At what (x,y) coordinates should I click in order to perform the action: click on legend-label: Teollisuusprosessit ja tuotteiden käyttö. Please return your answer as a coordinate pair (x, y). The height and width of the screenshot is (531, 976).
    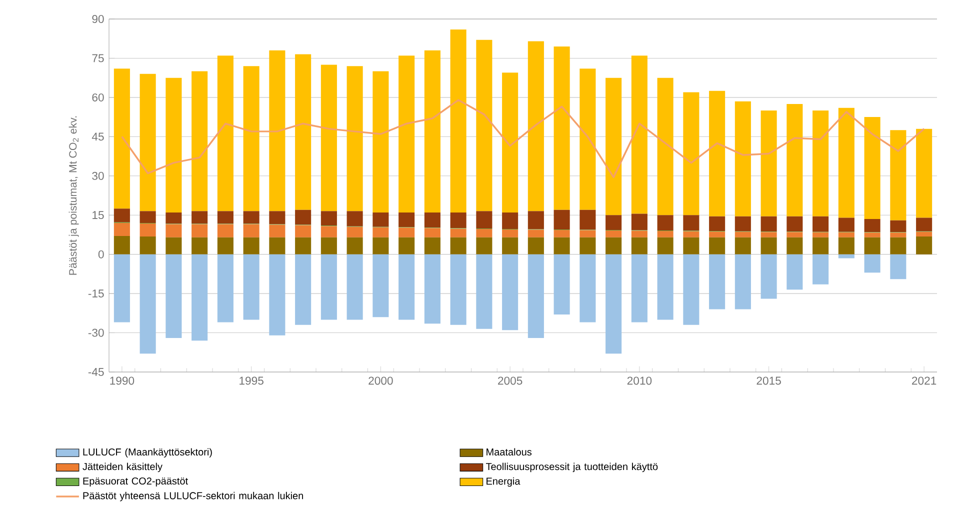
    Looking at the image, I should click on (572, 467).